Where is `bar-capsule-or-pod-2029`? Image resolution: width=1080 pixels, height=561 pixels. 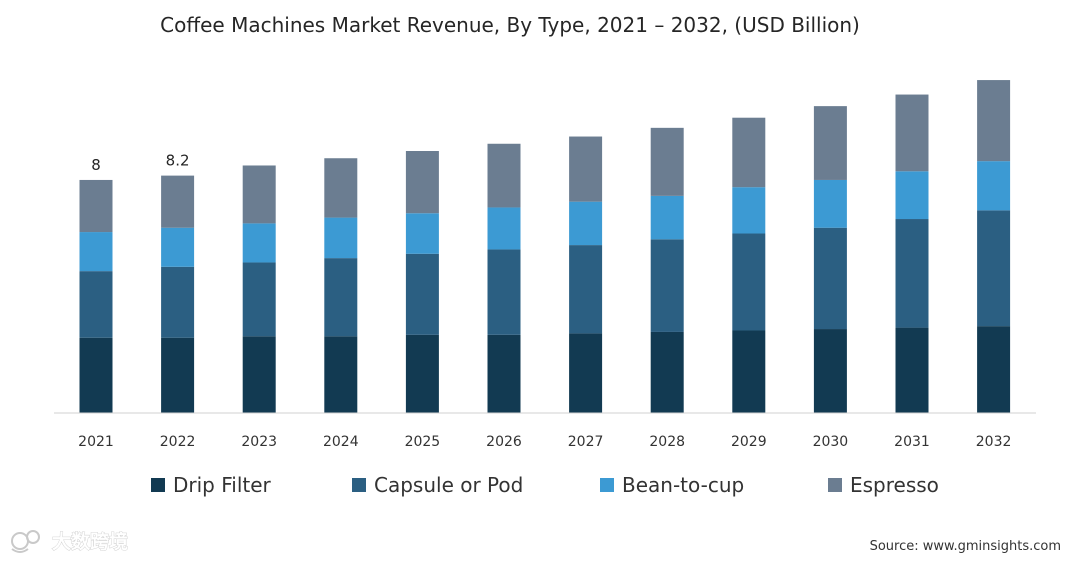 bar-capsule-or-pod-2029 is located at coordinates (749, 282).